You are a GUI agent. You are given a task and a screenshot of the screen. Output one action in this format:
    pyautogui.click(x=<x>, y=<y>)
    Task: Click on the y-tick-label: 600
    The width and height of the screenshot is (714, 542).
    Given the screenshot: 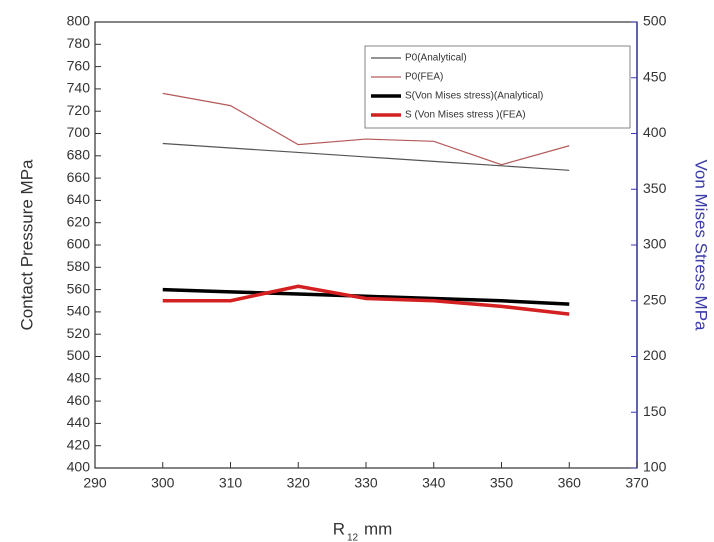 What is the action you would take?
    pyautogui.click(x=79, y=244)
    